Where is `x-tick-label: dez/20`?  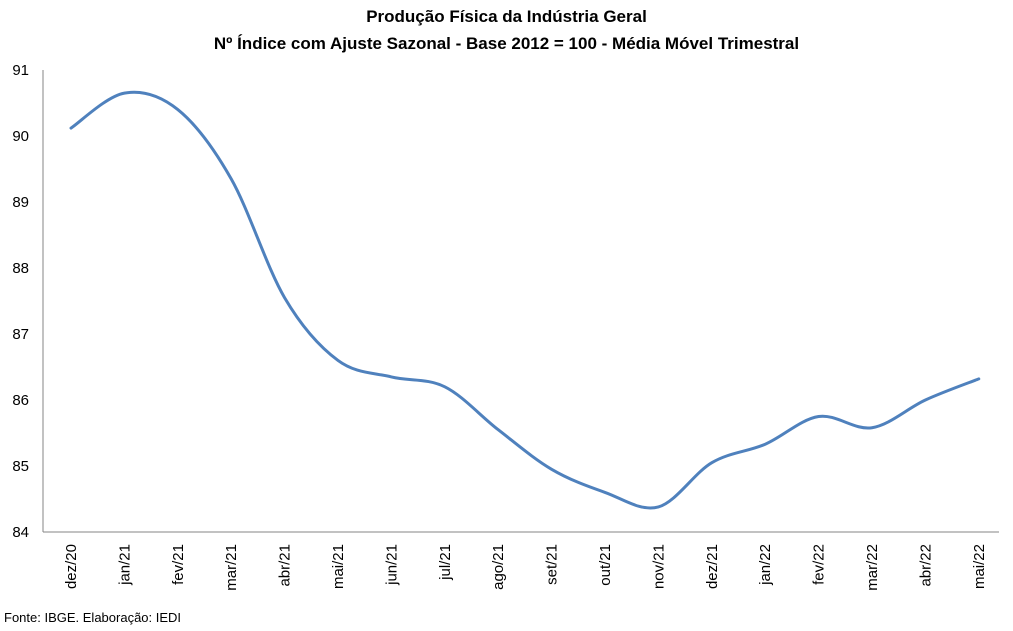 x-tick-label: dez/20 is located at coordinates (71, 566).